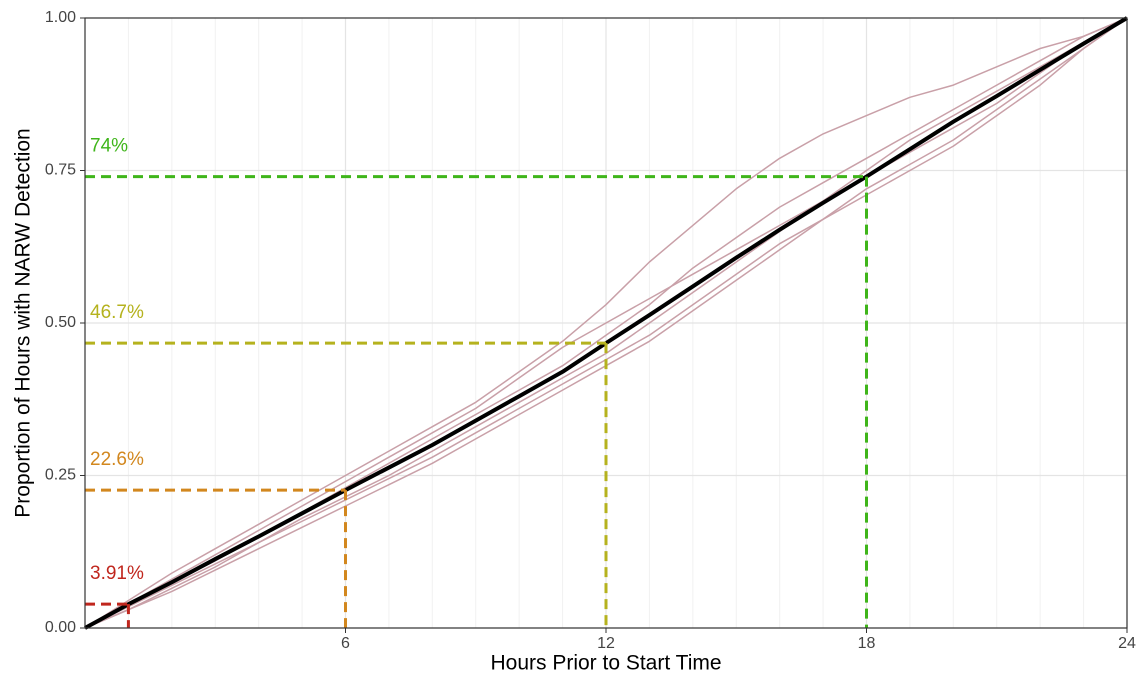  I want to click on x-tick-label: 12, so click(606, 643).